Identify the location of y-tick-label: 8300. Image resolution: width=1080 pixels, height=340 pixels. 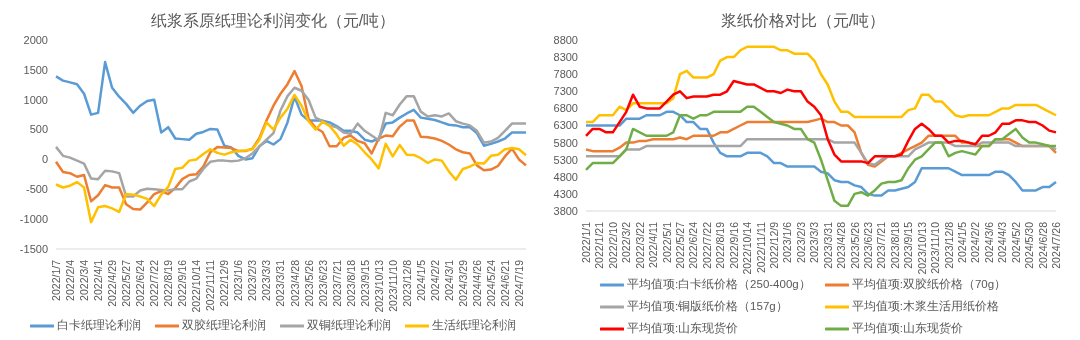
(565, 57).